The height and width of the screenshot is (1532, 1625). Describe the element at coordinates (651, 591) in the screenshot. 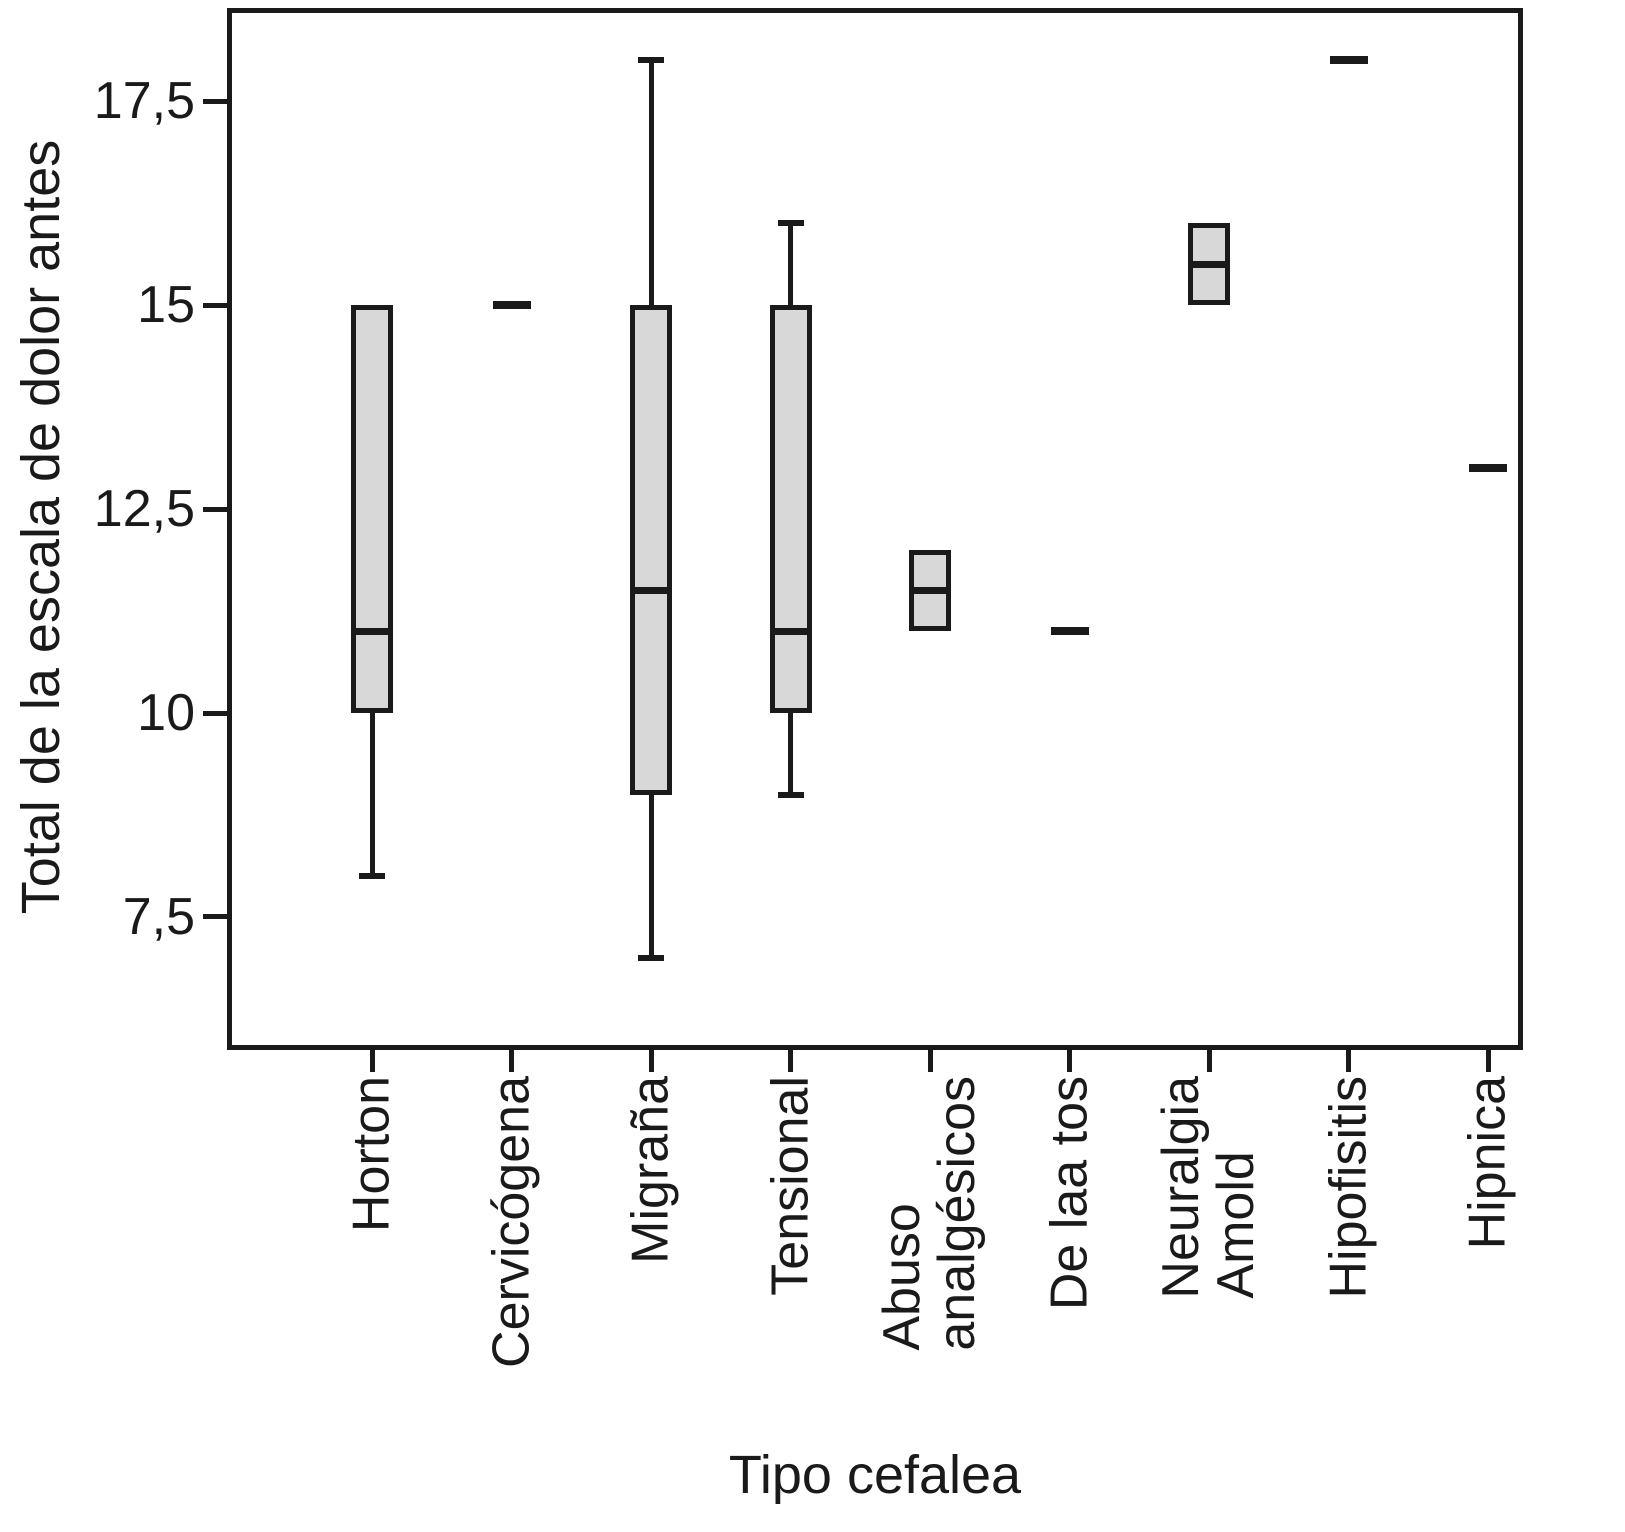

I see `median-migraña` at that location.